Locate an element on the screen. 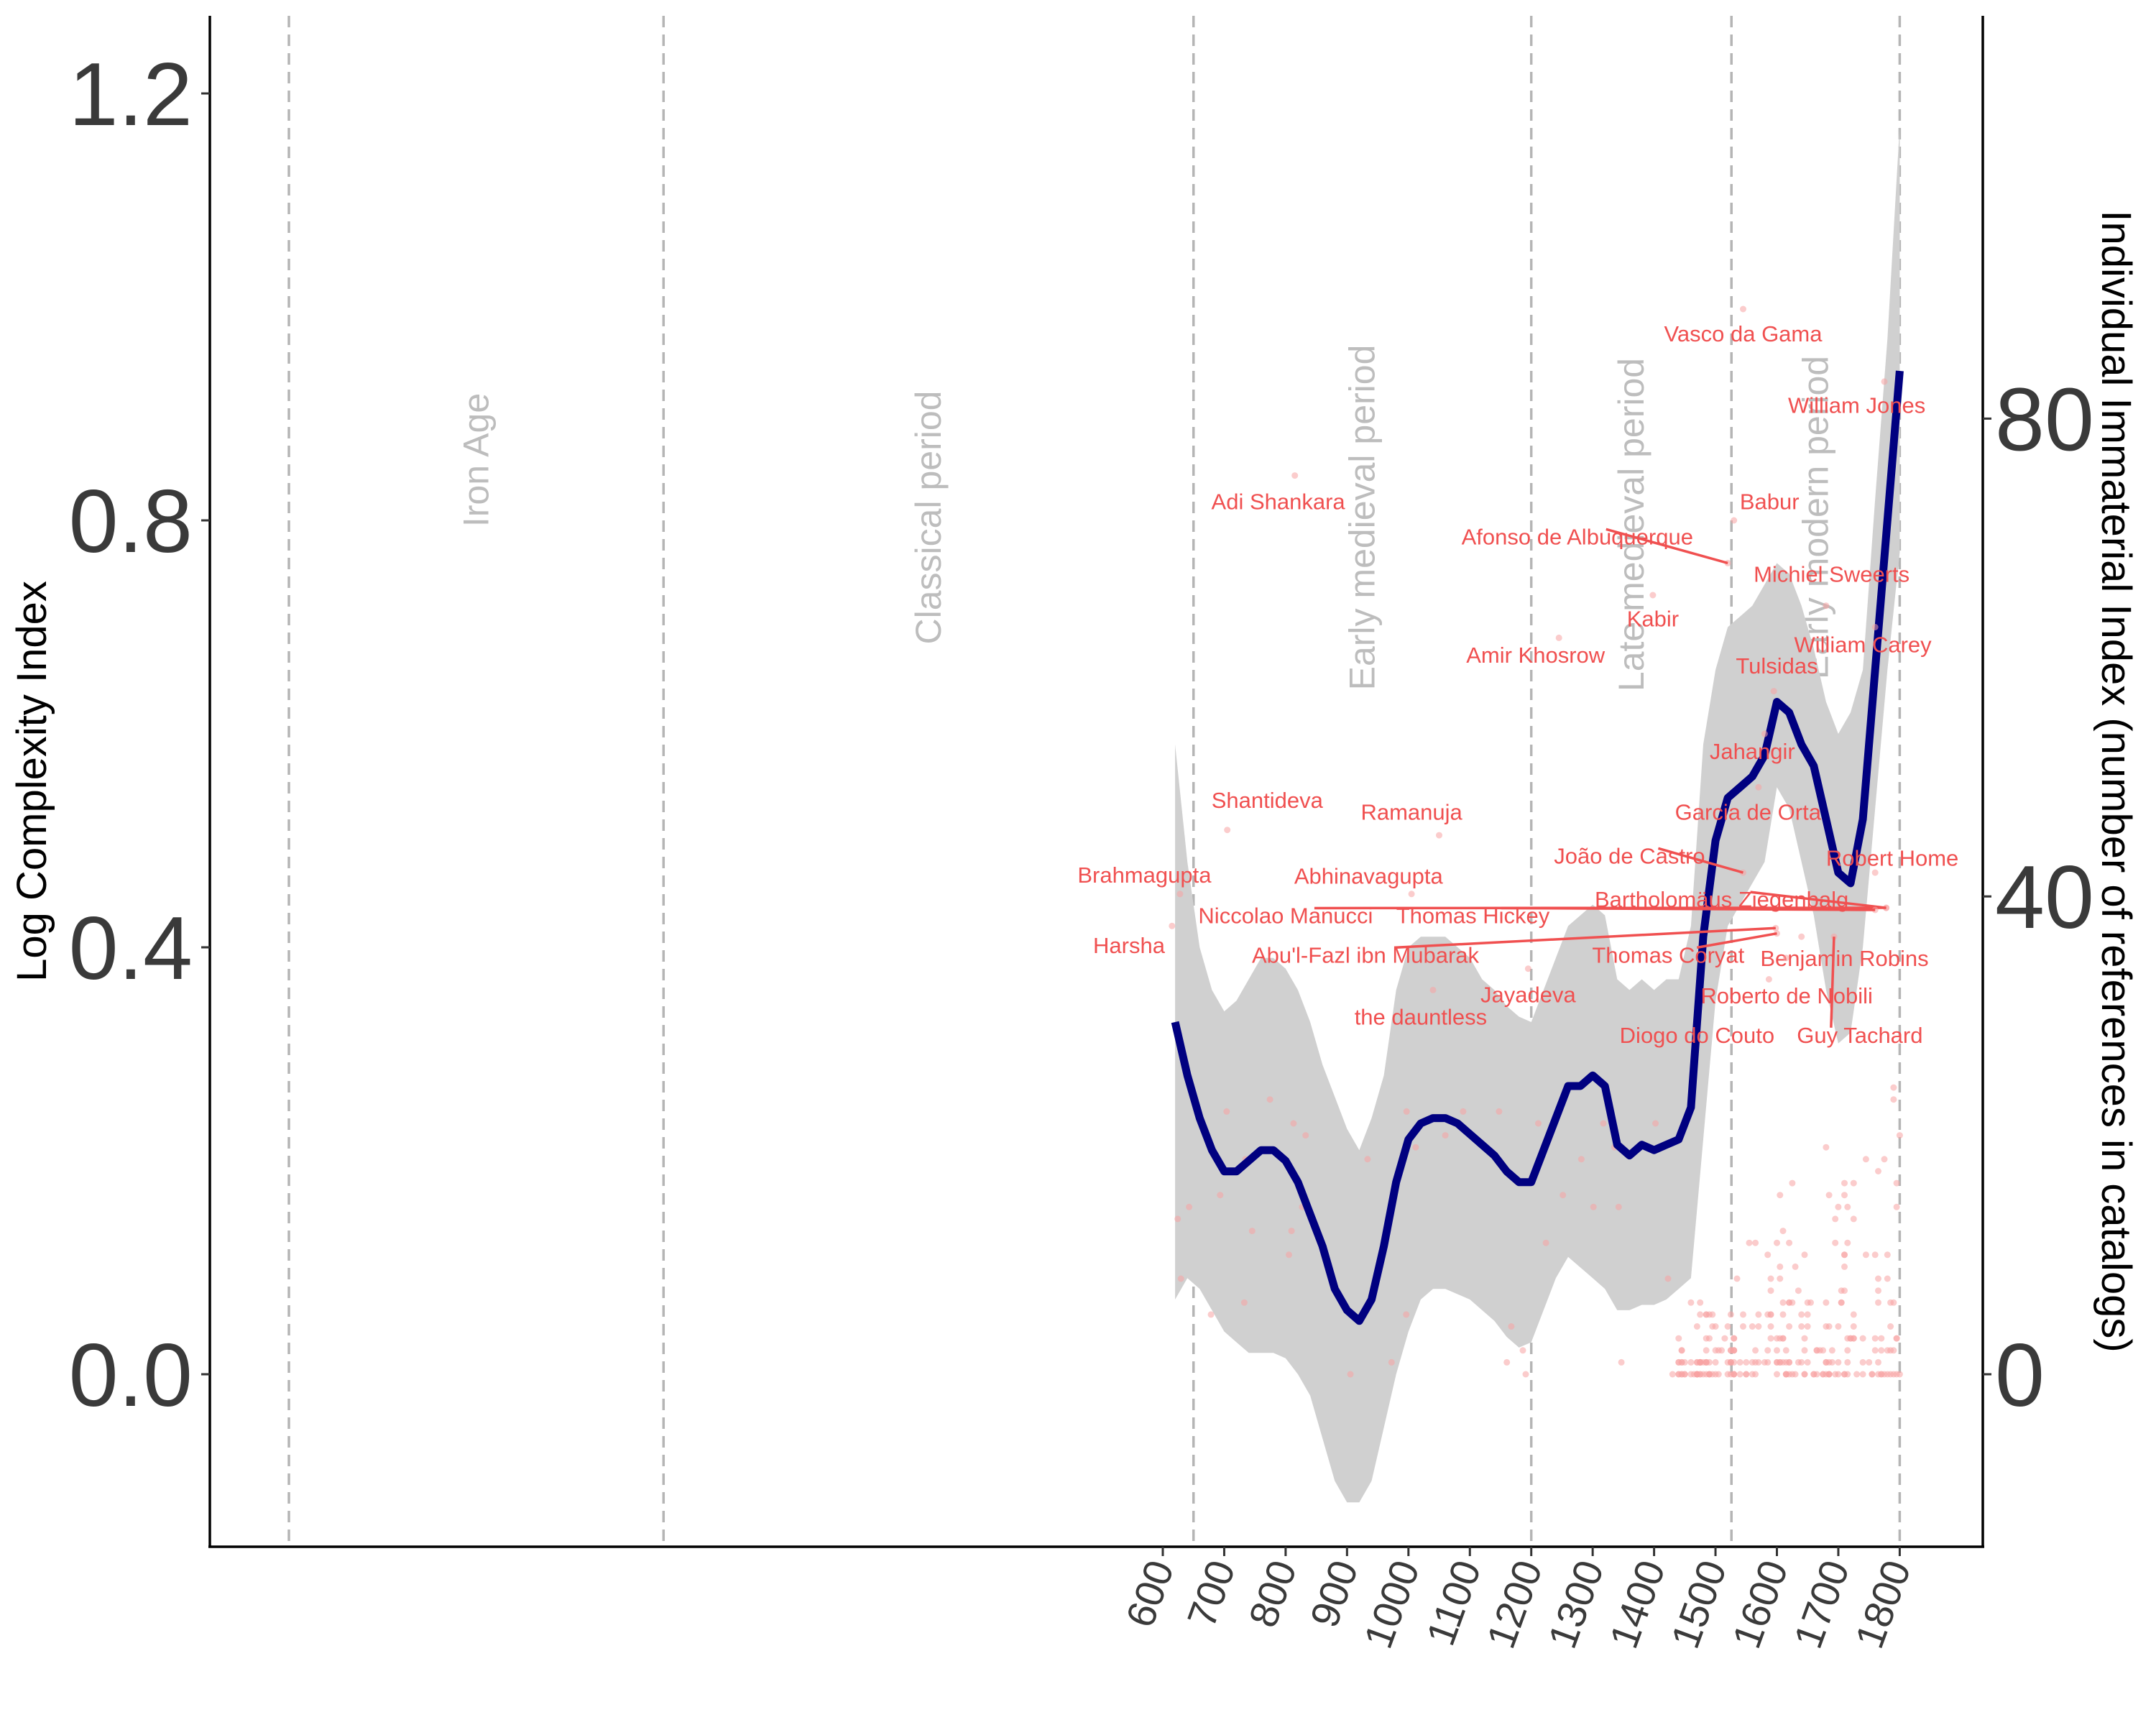 The height and width of the screenshot is (1725, 2156). right-axis-tick-label: 40 is located at coordinates (2044, 897).